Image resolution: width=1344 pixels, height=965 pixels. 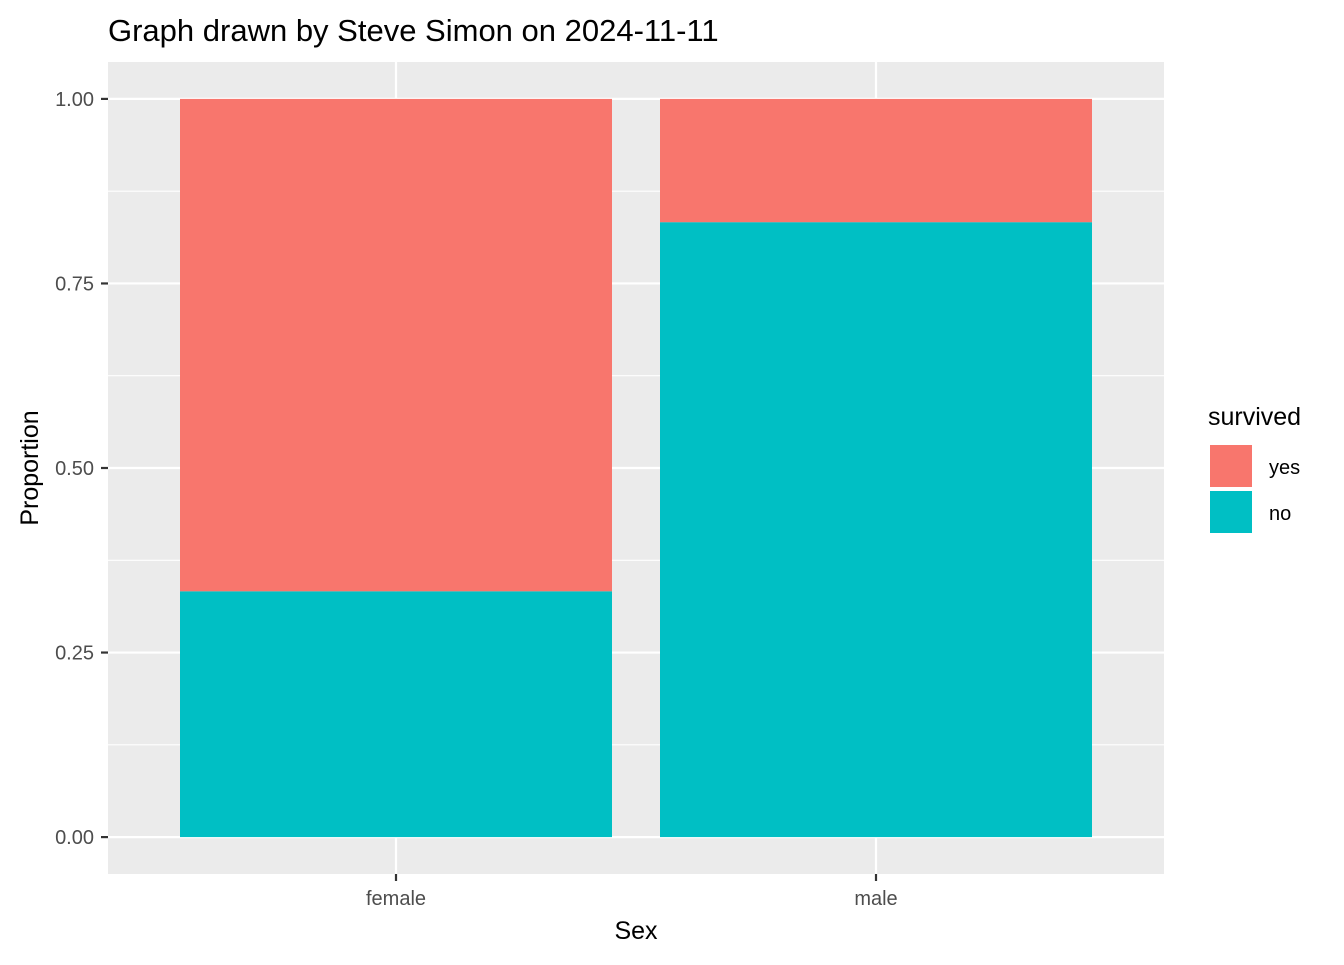 I want to click on y-axis-label: Proportion, so click(x=30, y=467).